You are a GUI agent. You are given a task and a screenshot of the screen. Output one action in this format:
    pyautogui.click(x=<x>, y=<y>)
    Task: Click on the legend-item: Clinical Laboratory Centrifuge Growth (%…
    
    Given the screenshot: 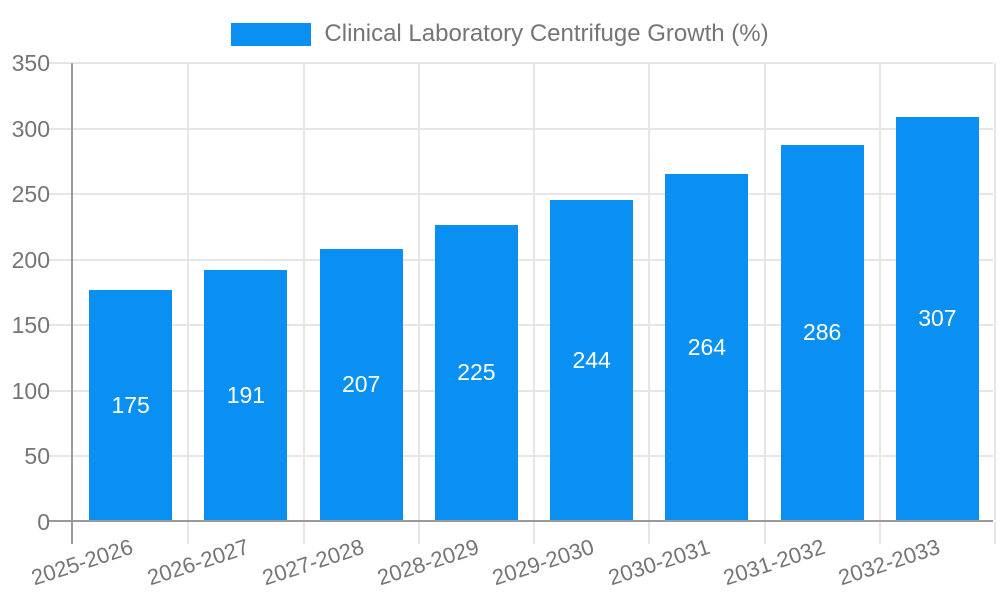 What is the action you would take?
    pyautogui.click(x=500, y=34)
    